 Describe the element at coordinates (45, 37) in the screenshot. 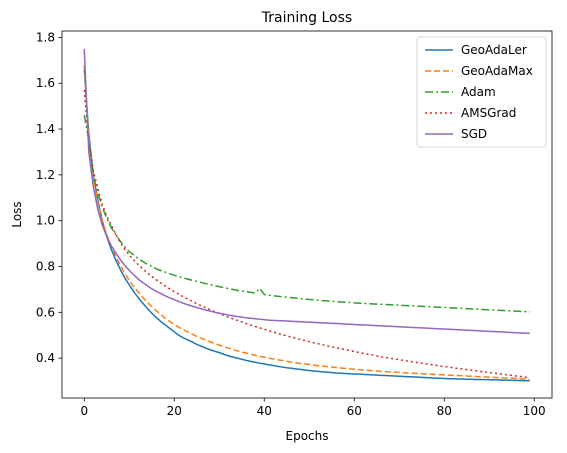

I see `y-tick-label: 1.8` at that location.